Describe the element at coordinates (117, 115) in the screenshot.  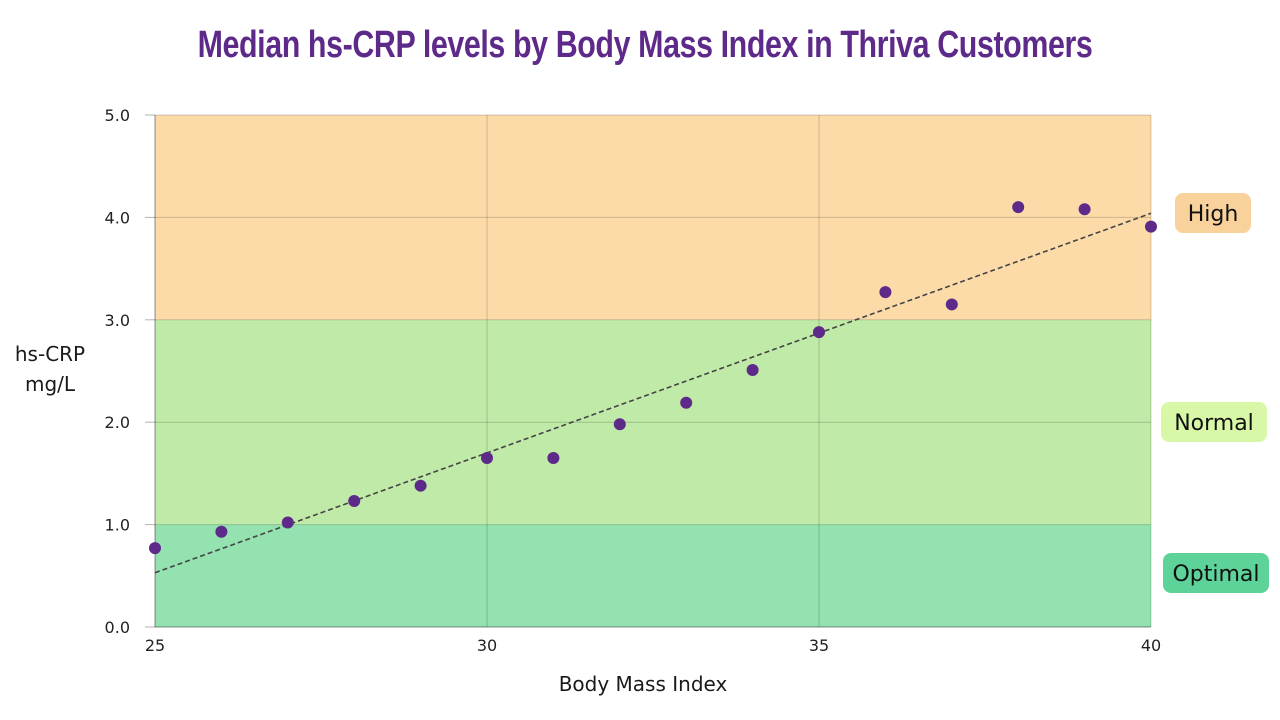
I see `y-tick-label: 5.0` at that location.